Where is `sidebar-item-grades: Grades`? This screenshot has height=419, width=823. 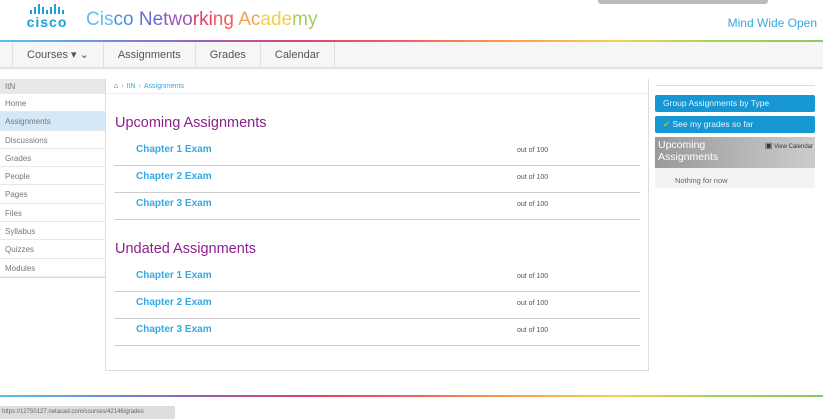
sidebar-item-grades: Grades is located at coordinates (52, 158).